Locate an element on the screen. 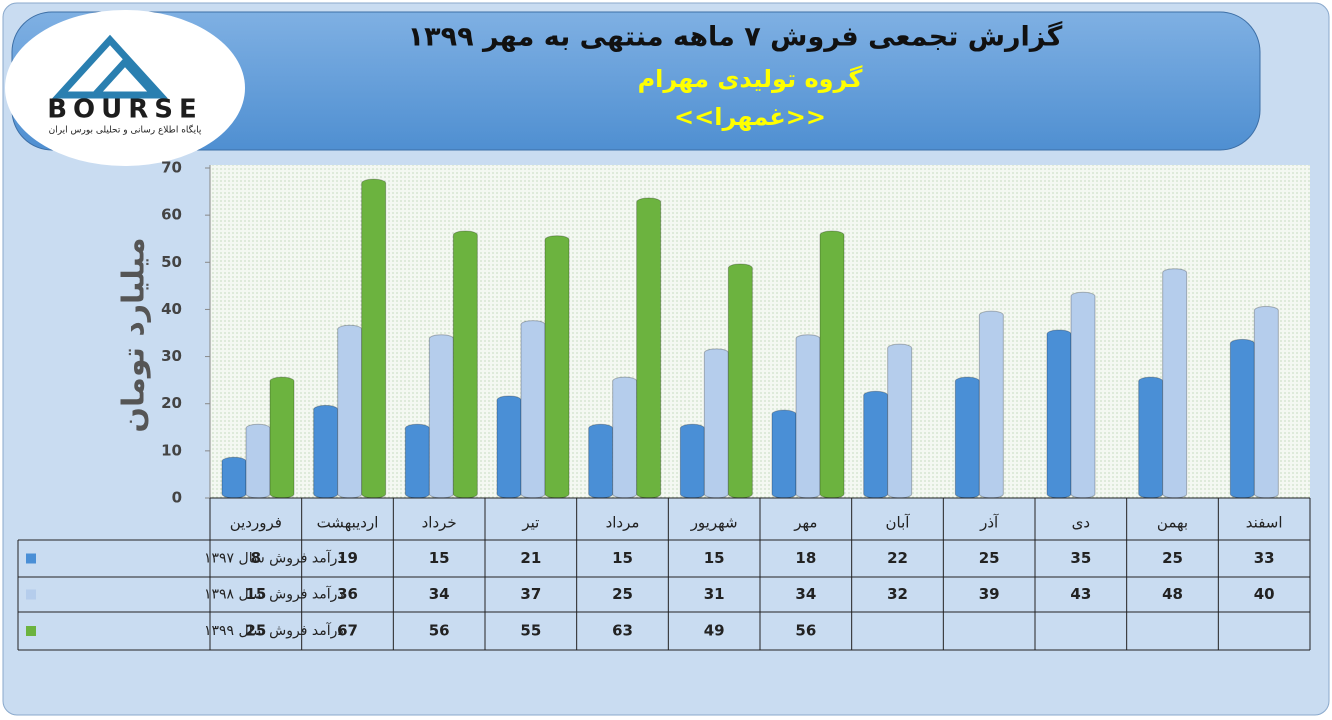  y-tick-label: 0 is located at coordinates (177, 498).